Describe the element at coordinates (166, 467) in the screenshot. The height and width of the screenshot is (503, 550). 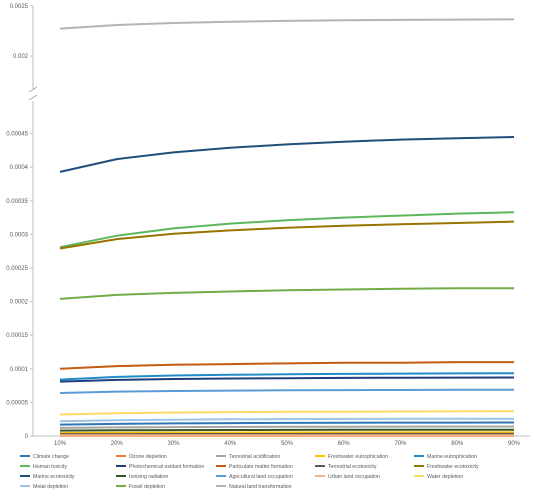
I see `legend-label: Photochemical oxidant formation` at that location.